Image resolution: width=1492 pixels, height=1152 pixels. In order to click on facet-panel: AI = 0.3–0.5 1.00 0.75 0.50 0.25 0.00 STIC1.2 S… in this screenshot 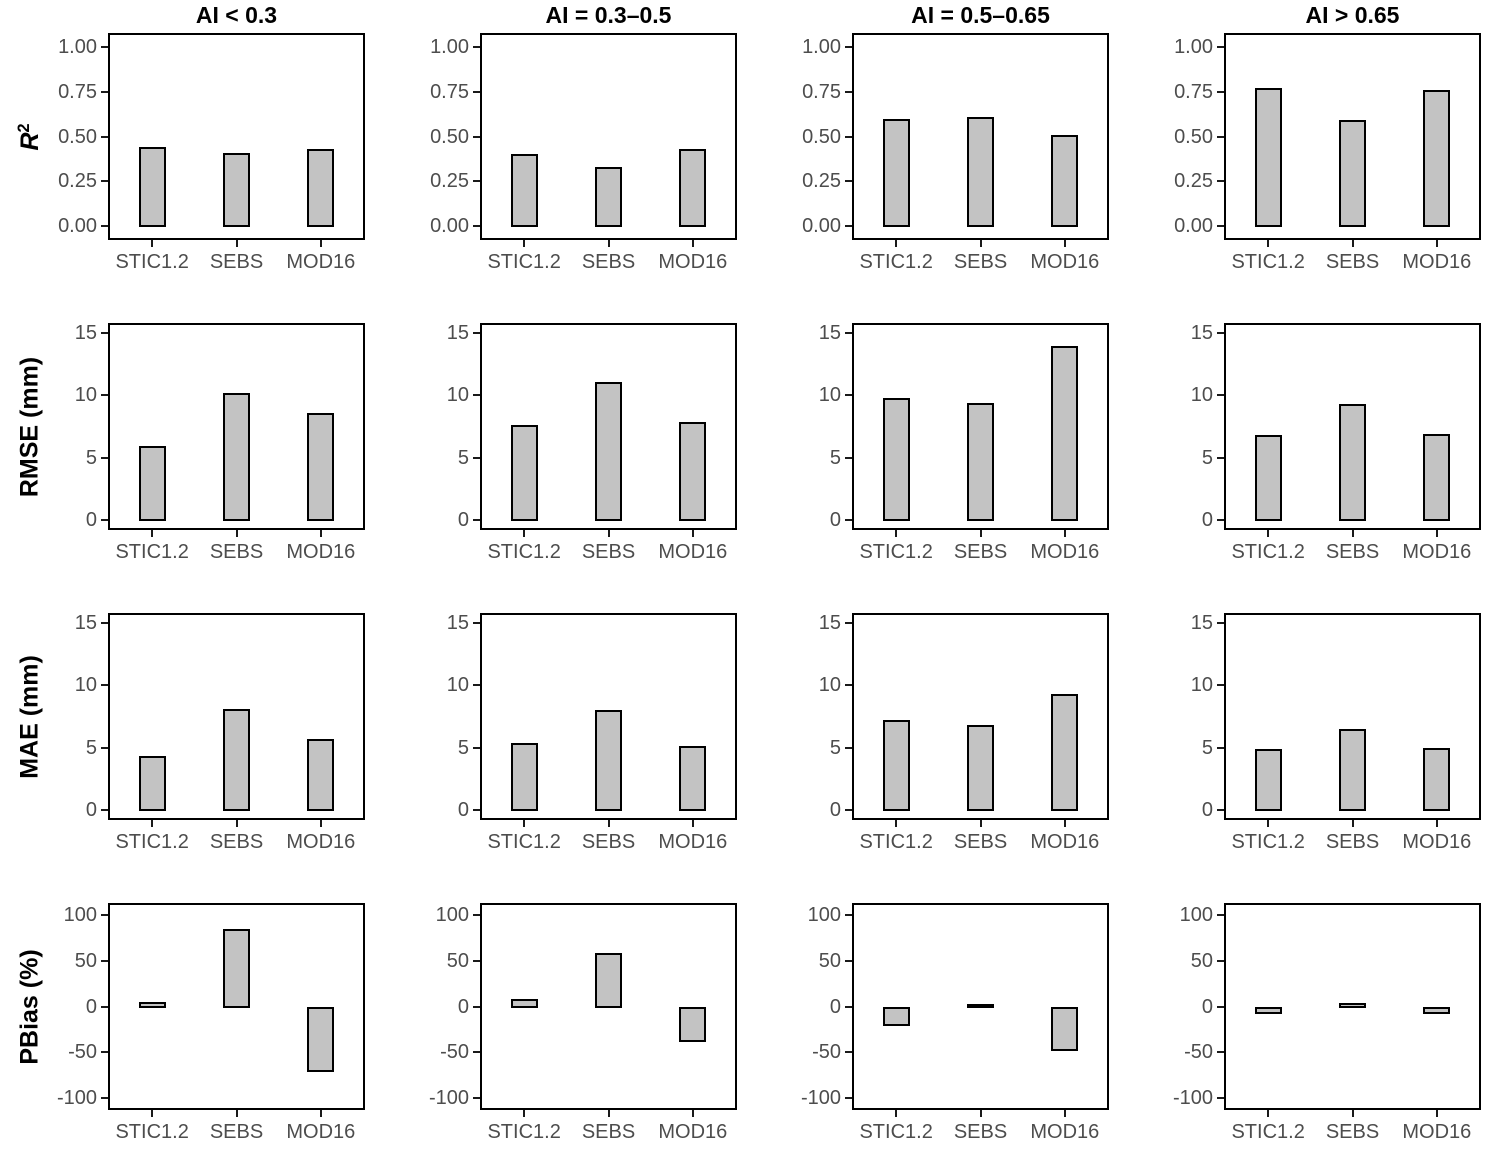, I will do `click(551, 145)`.